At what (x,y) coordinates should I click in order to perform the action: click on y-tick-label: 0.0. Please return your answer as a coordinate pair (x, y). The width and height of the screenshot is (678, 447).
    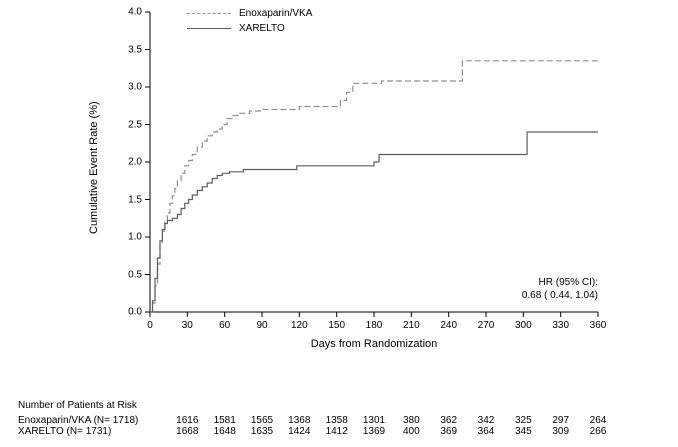
    Looking at the image, I should click on (135, 312).